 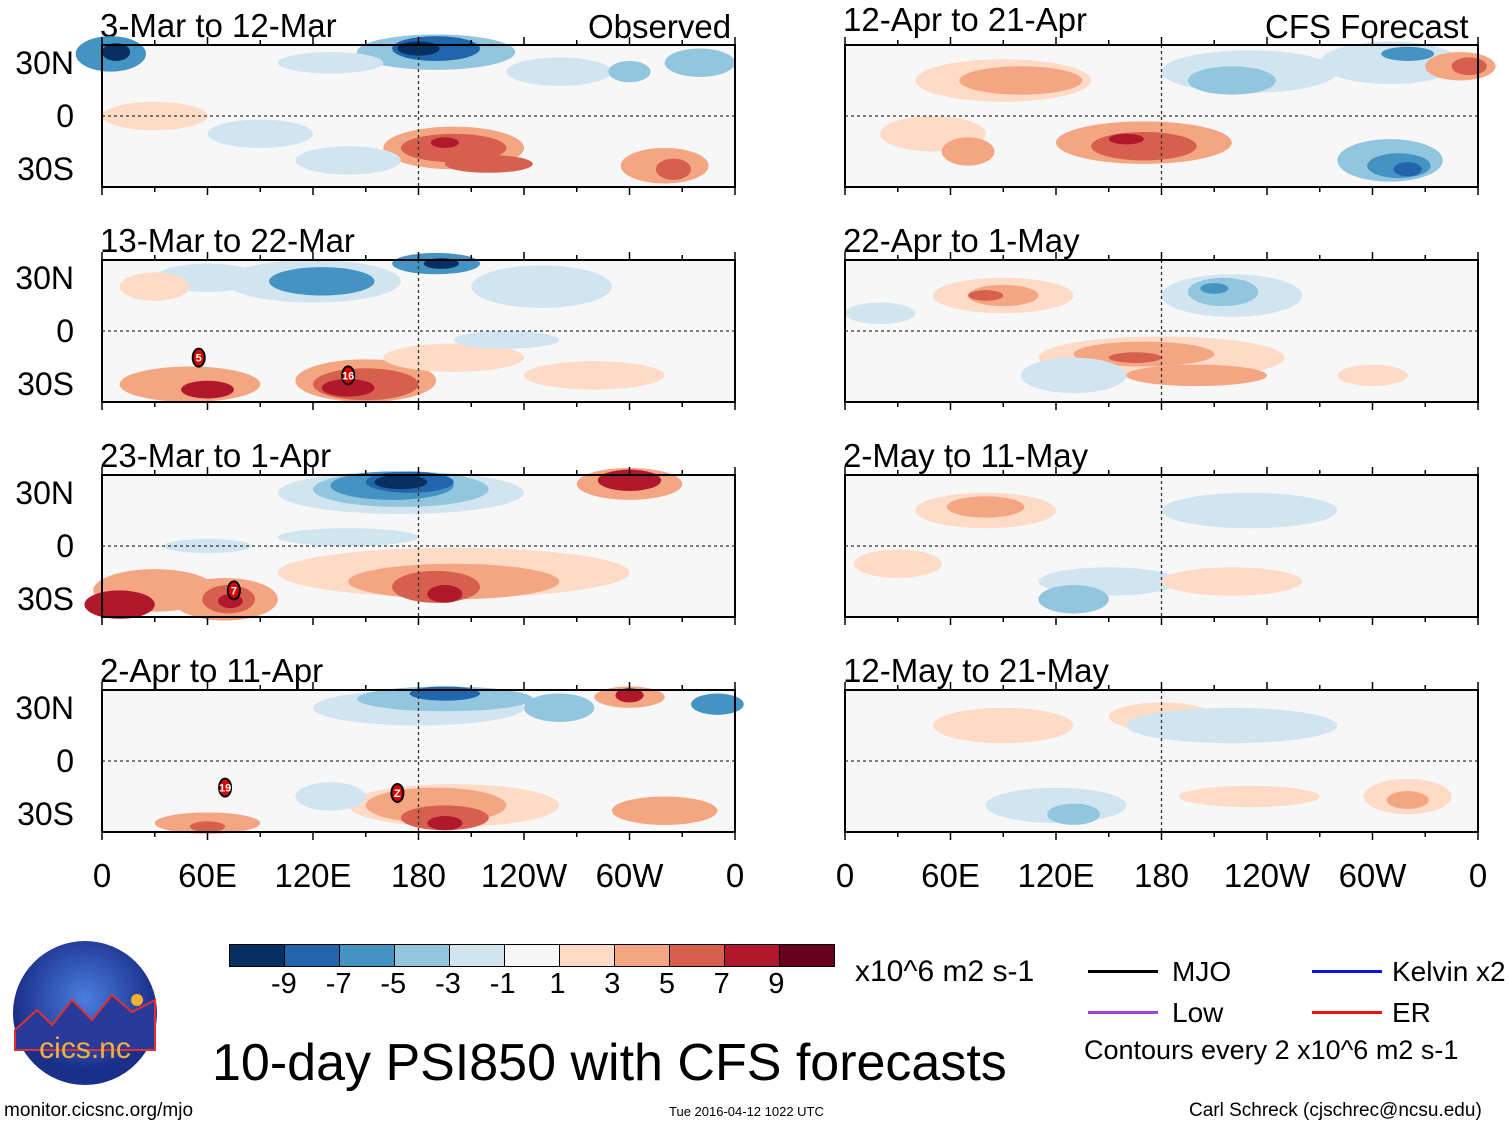 What do you see at coordinates (609, 1063) in the screenshot?
I see `figure-title: 10-day PSI850 with CFS forecasts` at bounding box center [609, 1063].